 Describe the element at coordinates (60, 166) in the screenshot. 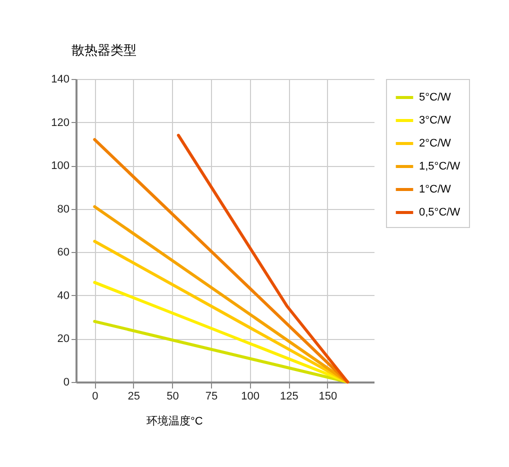

I see `y-tick-label: 100` at that location.